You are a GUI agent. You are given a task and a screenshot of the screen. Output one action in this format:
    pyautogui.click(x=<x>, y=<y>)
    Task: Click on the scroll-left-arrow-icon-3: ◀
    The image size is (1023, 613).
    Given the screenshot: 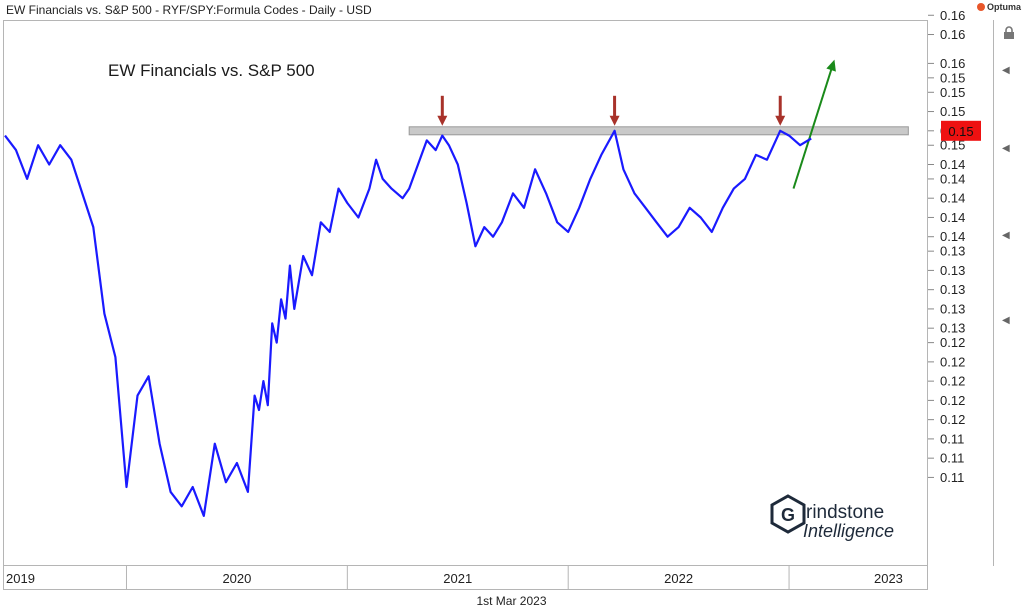 What is the action you would take?
    pyautogui.click(x=1006, y=235)
    